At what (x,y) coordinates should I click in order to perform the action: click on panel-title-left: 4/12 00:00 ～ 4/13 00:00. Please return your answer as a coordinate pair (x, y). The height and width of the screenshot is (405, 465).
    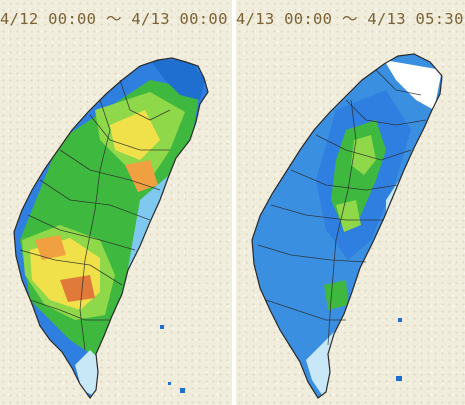
    Looking at the image, I should click on (114, 19).